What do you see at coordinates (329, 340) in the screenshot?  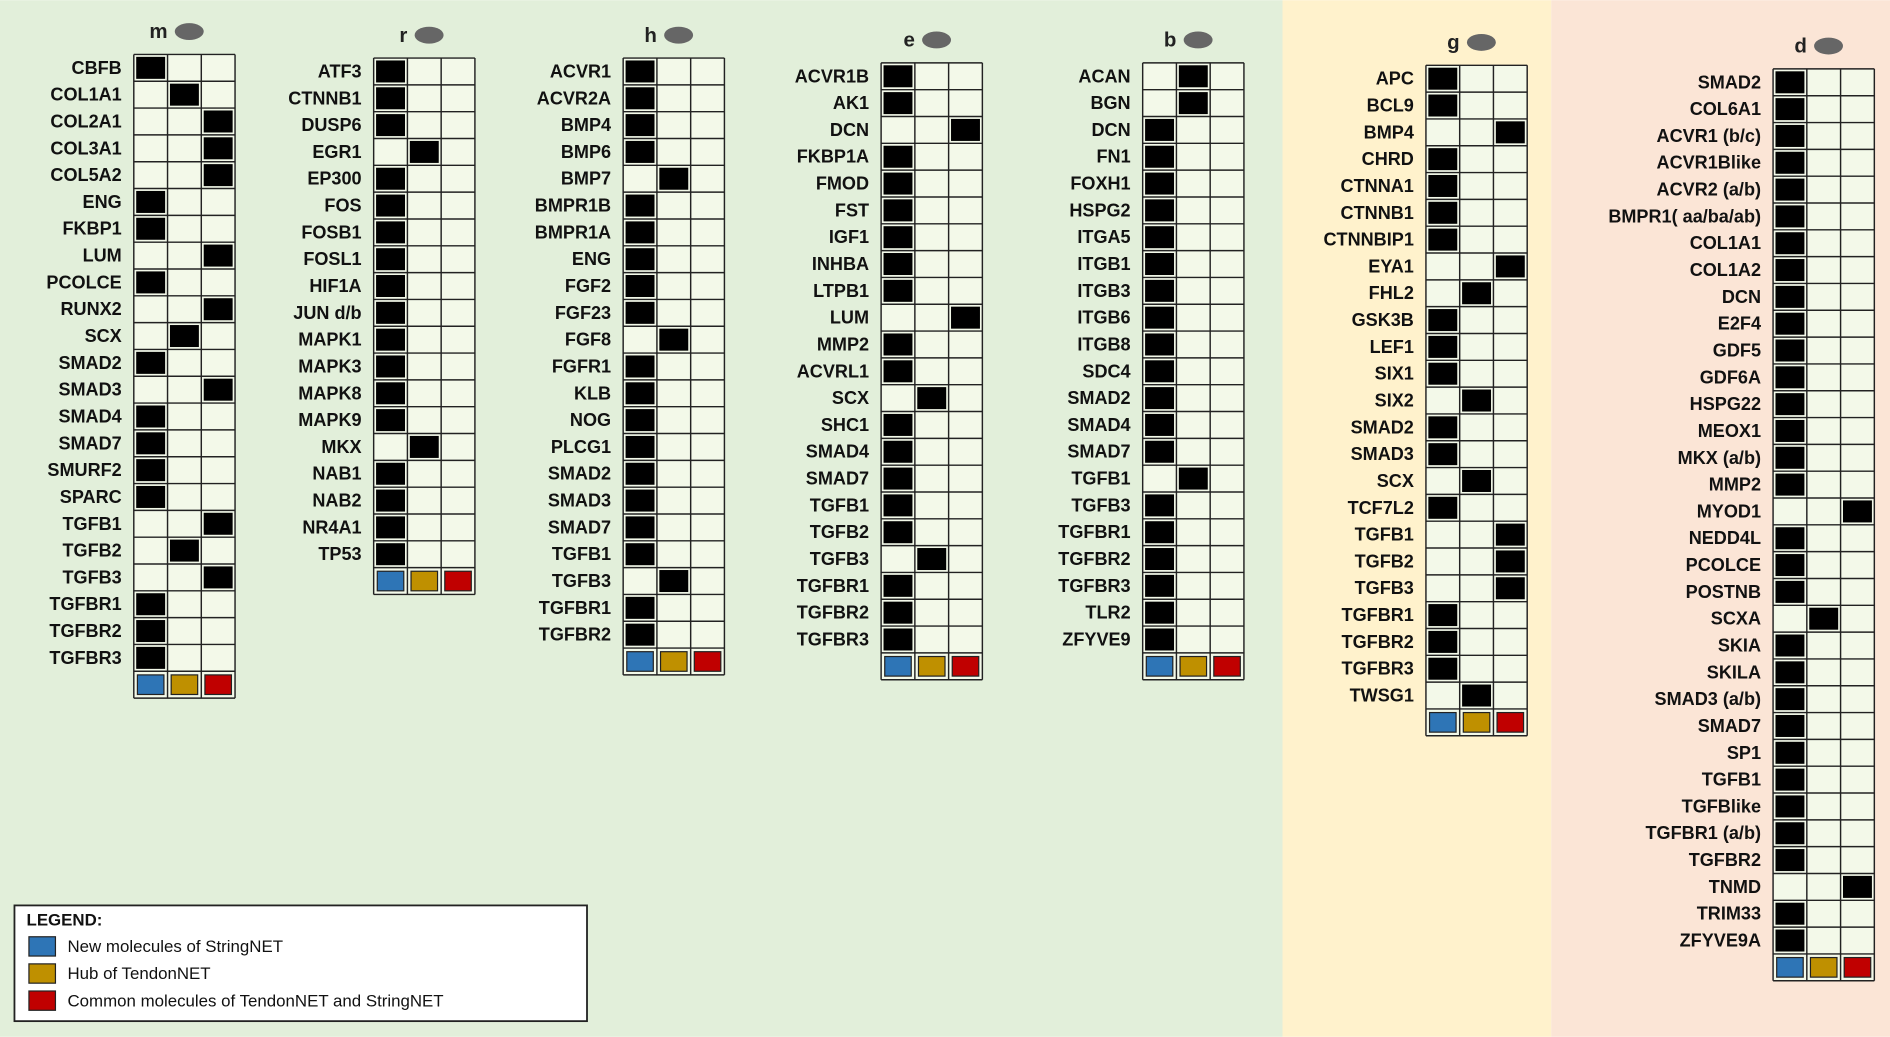 I see `gene-label: MAPK1` at bounding box center [329, 340].